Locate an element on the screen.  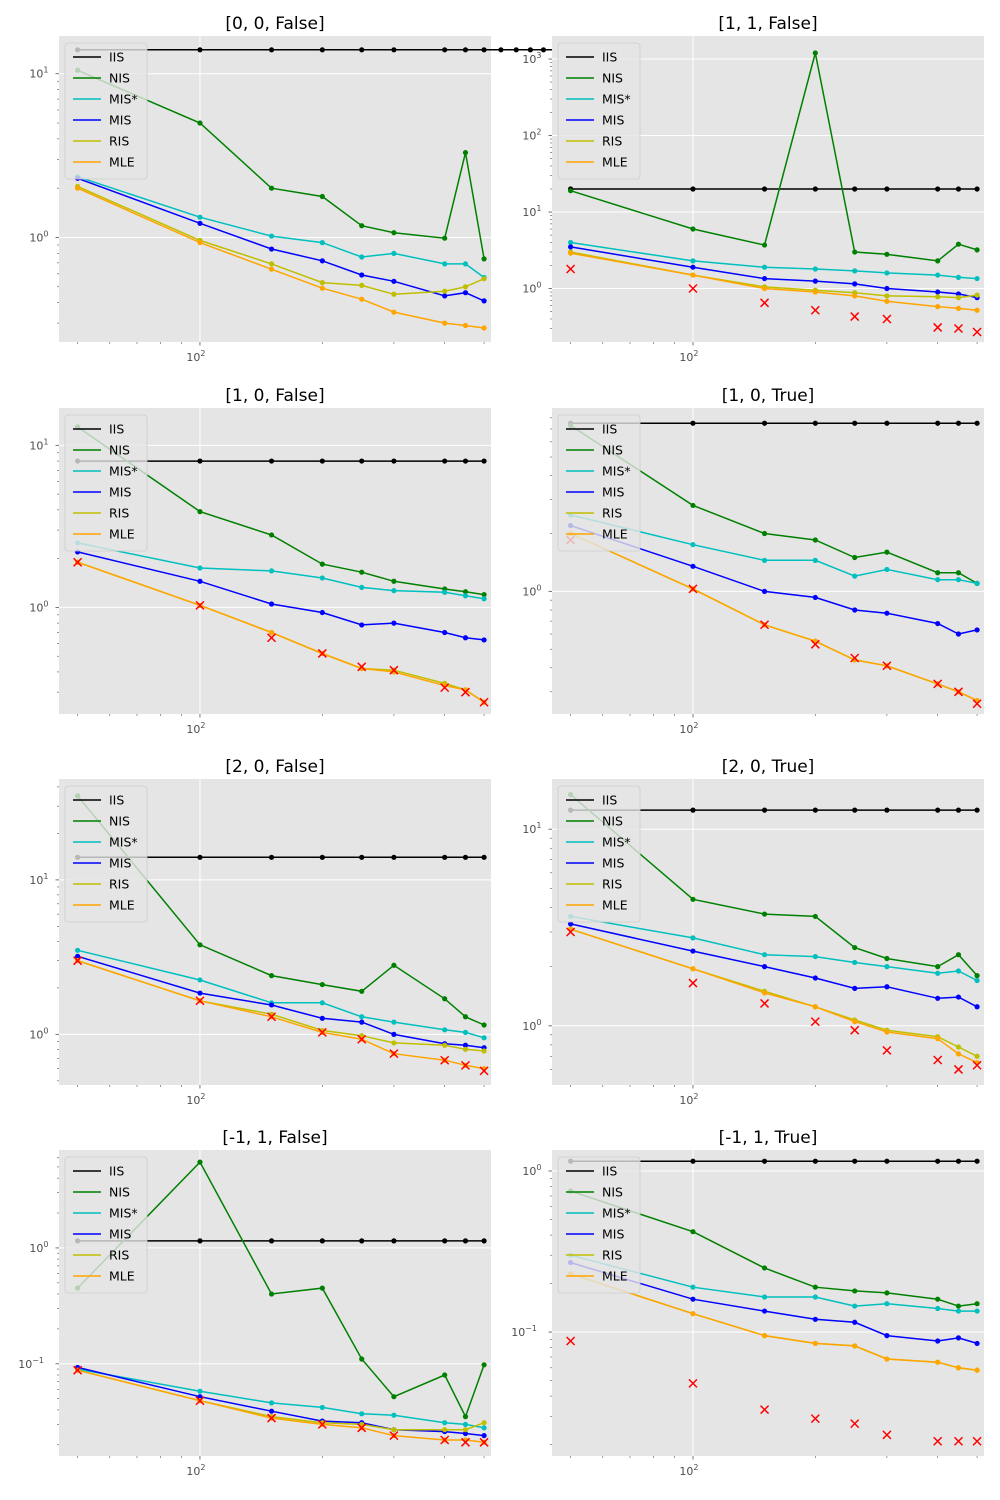
legend: IIS NIS MIS* MIS RIS MLE is located at coordinates (599, 854).